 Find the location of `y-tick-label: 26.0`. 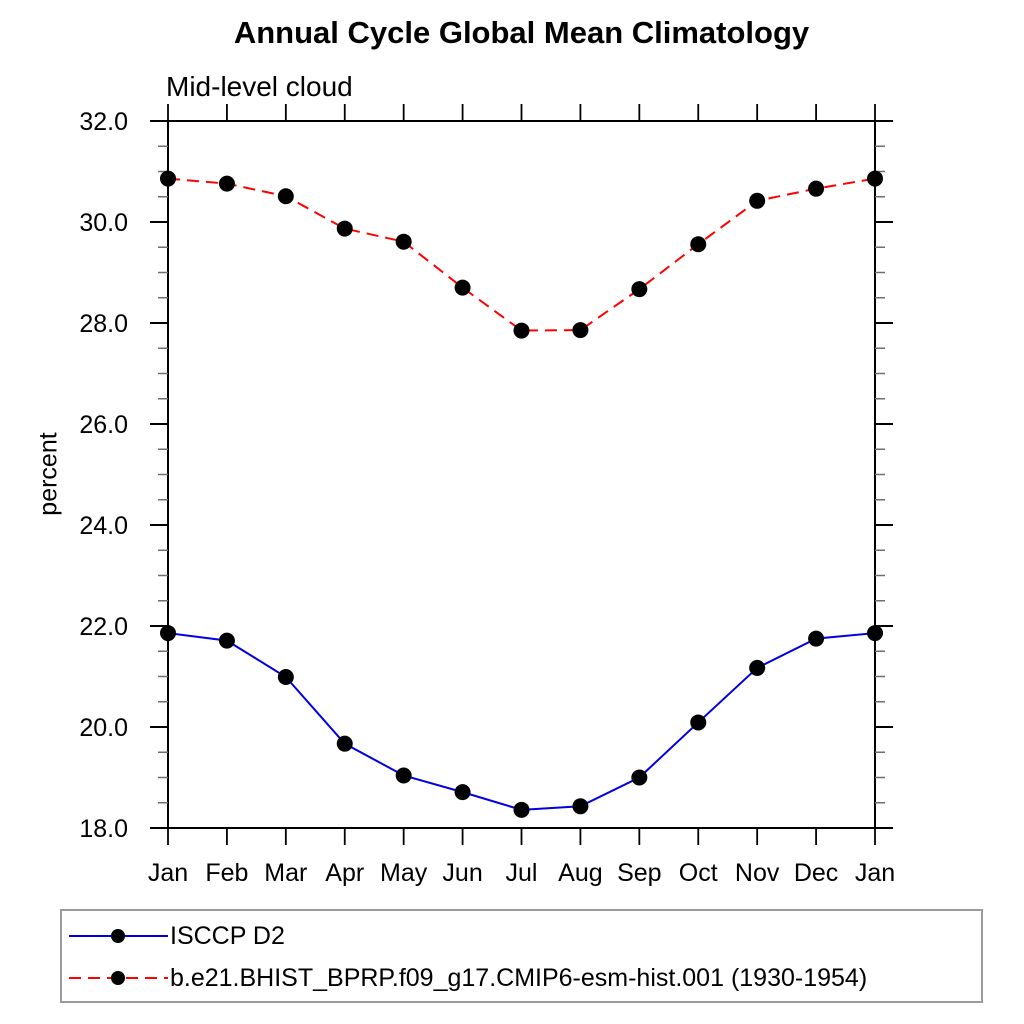

y-tick-label: 26.0 is located at coordinates (103, 425).